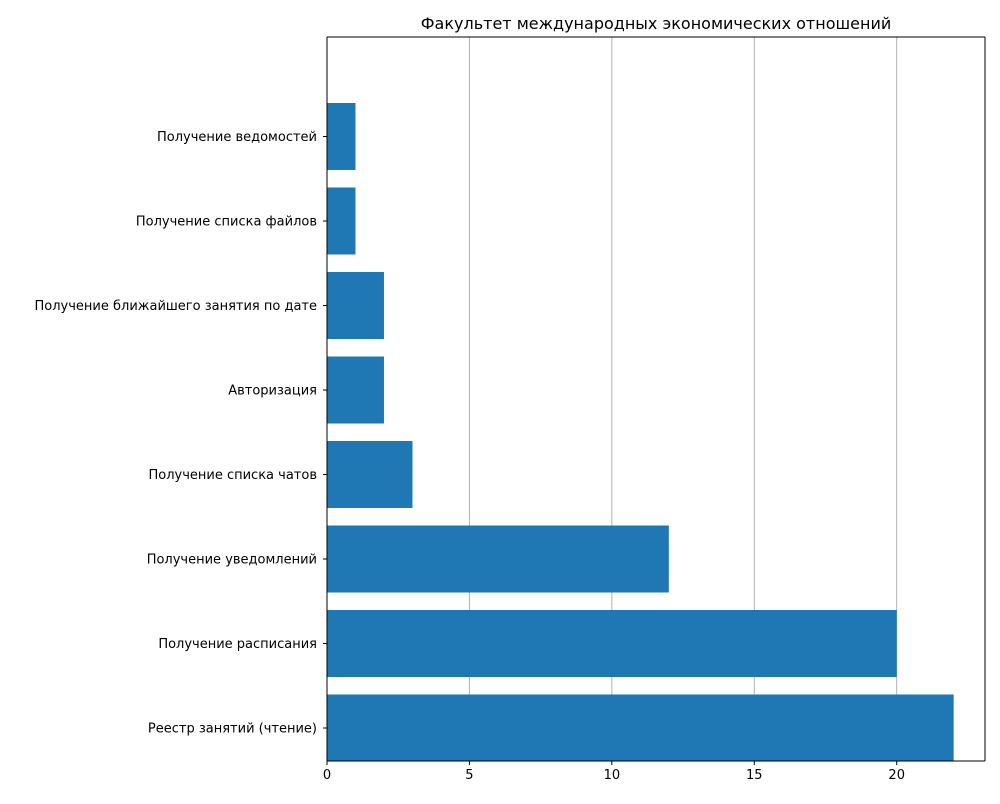 This screenshot has height=804, width=1000. What do you see at coordinates (237, 644) in the screenshot?
I see `y-tick-label-1: Получение расписания` at bounding box center [237, 644].